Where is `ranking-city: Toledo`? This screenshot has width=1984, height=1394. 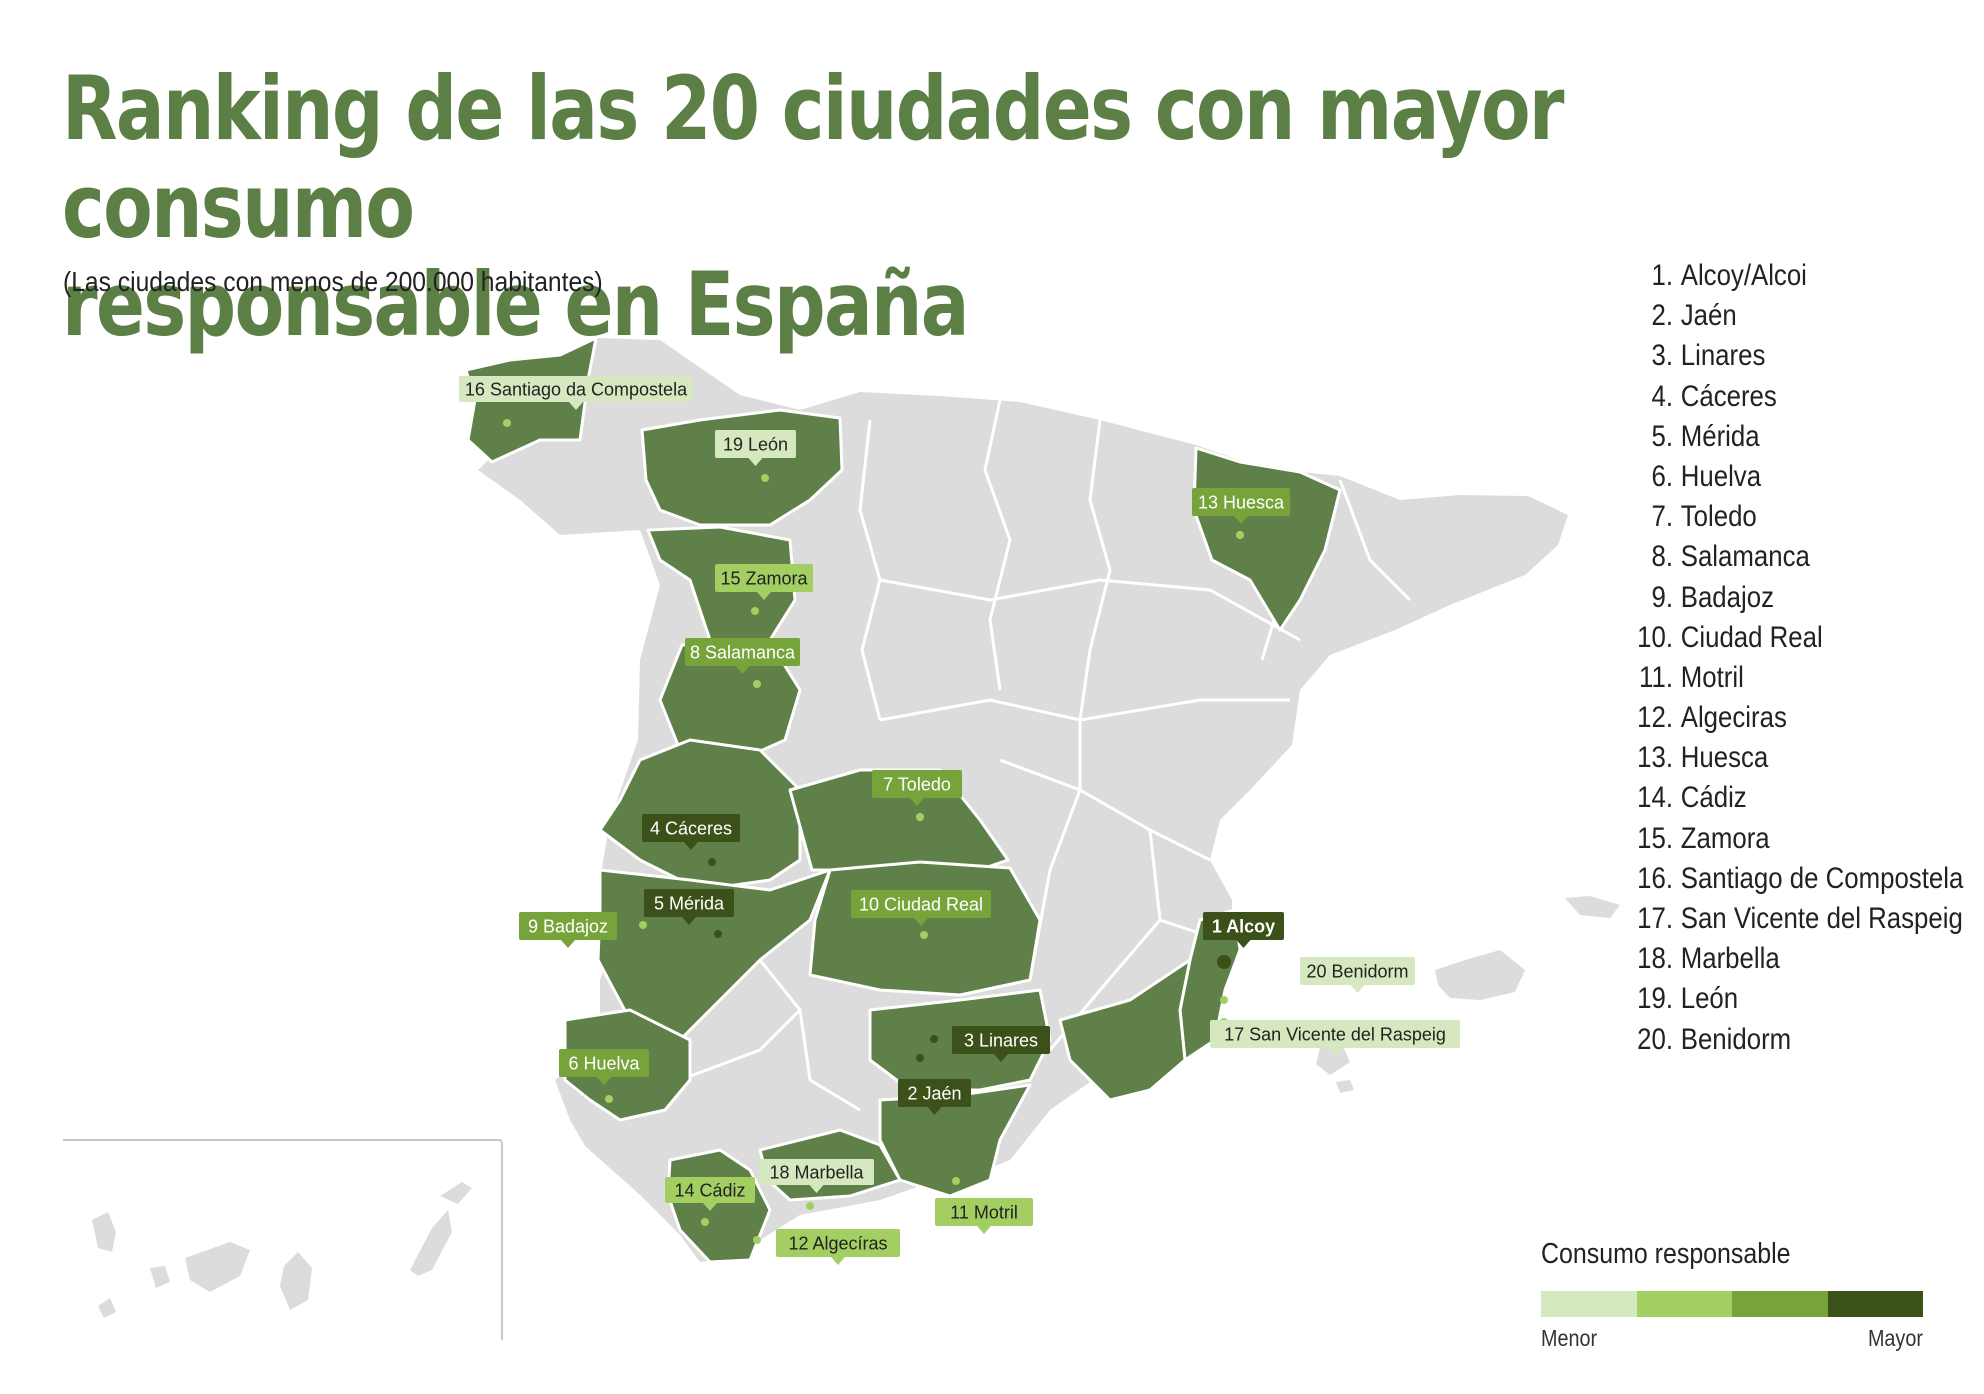
ranking-city: Toledo is located at coordinates (1718, 517).